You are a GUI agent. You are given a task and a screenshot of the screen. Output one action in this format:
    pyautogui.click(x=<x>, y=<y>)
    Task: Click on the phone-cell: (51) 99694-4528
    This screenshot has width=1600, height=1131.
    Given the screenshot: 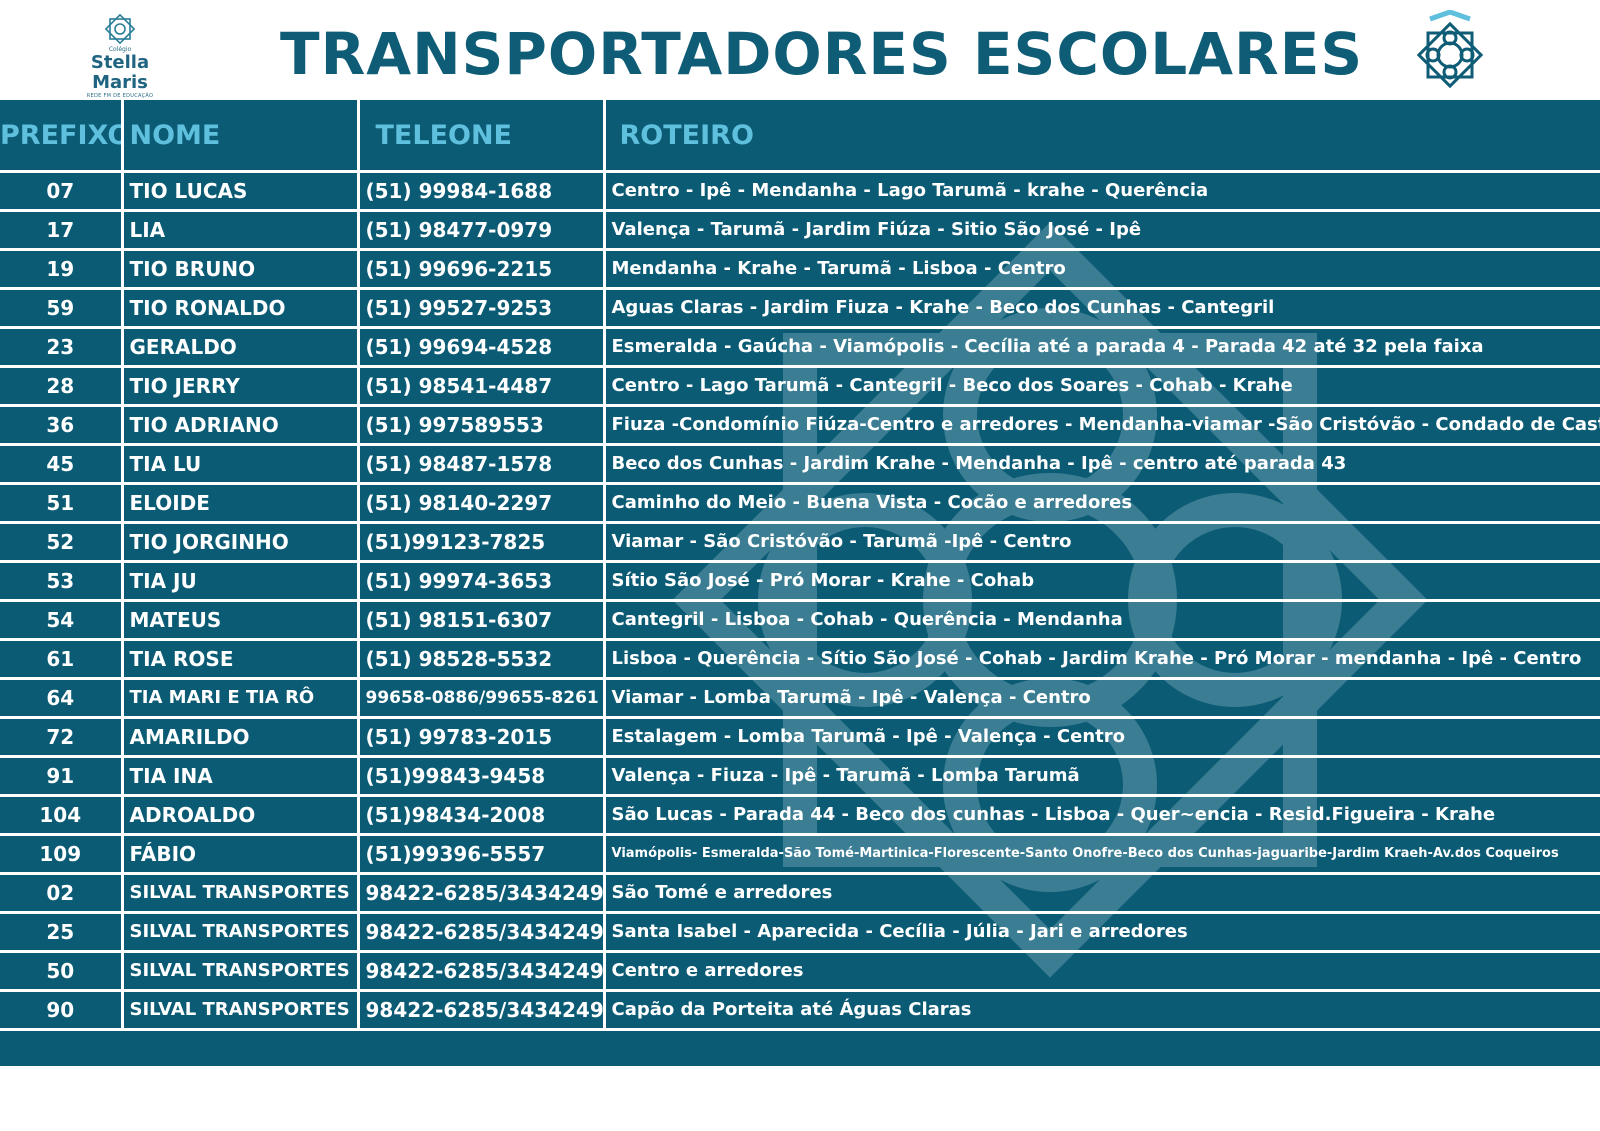 What is the action you would take?
    pyautogui.click(x=480, y=347)
    